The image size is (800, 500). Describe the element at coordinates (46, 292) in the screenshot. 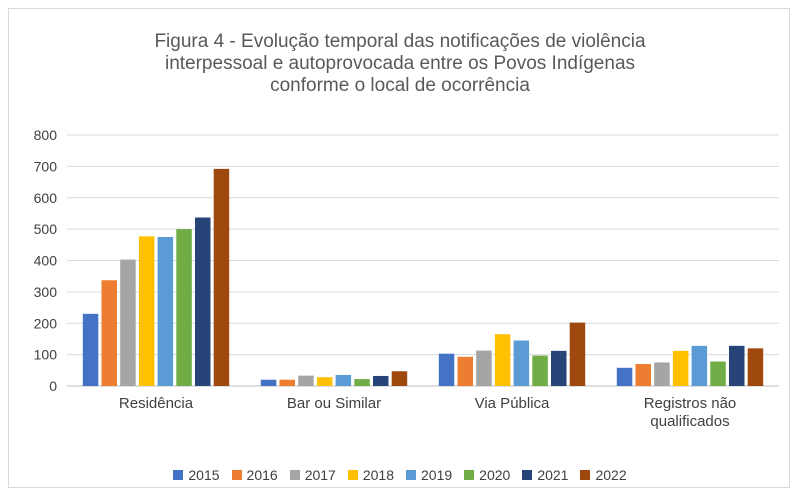

I see `y-tick-label: 300` at that location.